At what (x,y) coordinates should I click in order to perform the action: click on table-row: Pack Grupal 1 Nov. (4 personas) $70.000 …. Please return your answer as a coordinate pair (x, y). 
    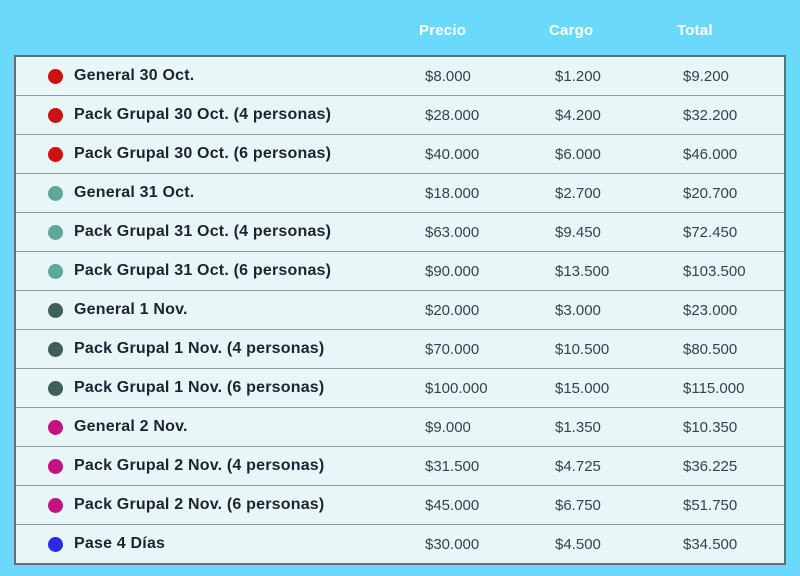
    Looking at the image, I should click on (400, 348).